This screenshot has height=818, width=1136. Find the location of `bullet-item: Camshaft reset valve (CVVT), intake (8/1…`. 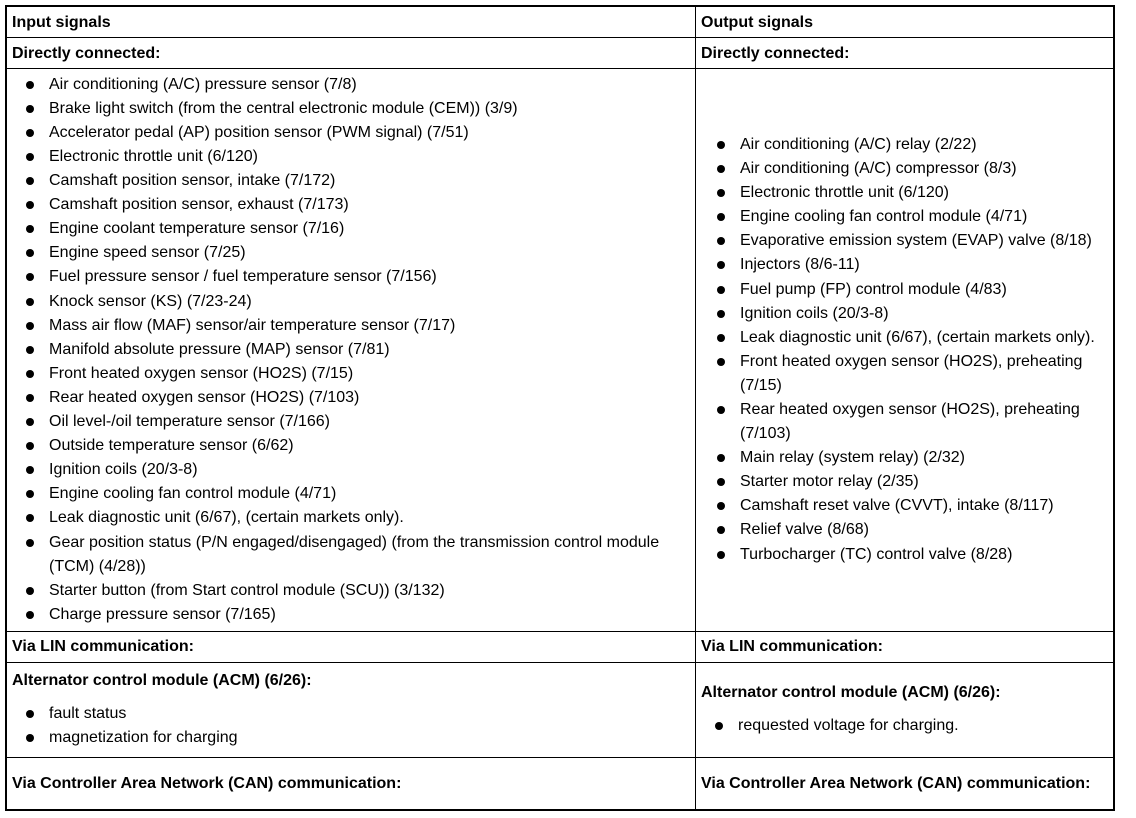

bullet-item: Camshaft reset valve (CVVT), intake (8/1… is located at coordinates (911, 506).